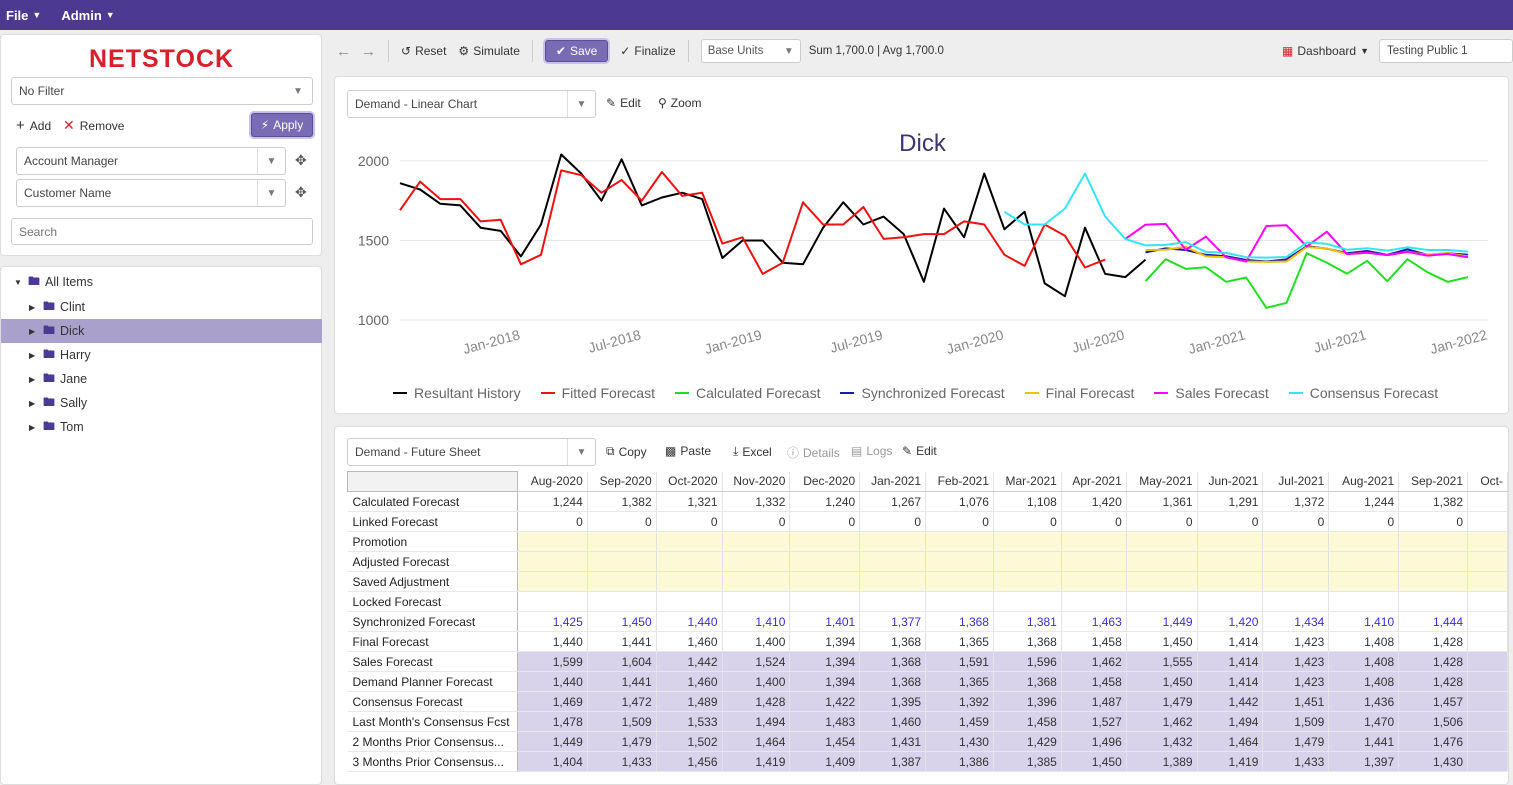 The width and height of the screenshot is (1513, 785). What do you see at coordinates (552, 721) in the screenshot?
I see `table-cell: 1,478` at bounding box center [552, 721].